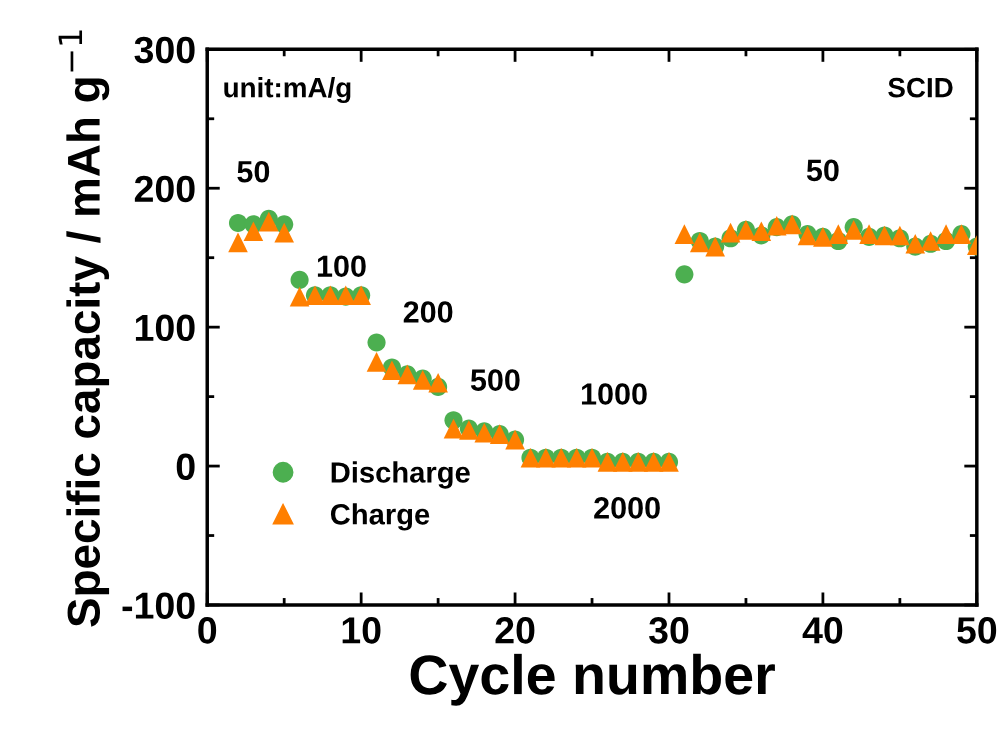 This screenshot has height=736, width=1006. I want to click on x-tick-label: 0, so click(207, 630).